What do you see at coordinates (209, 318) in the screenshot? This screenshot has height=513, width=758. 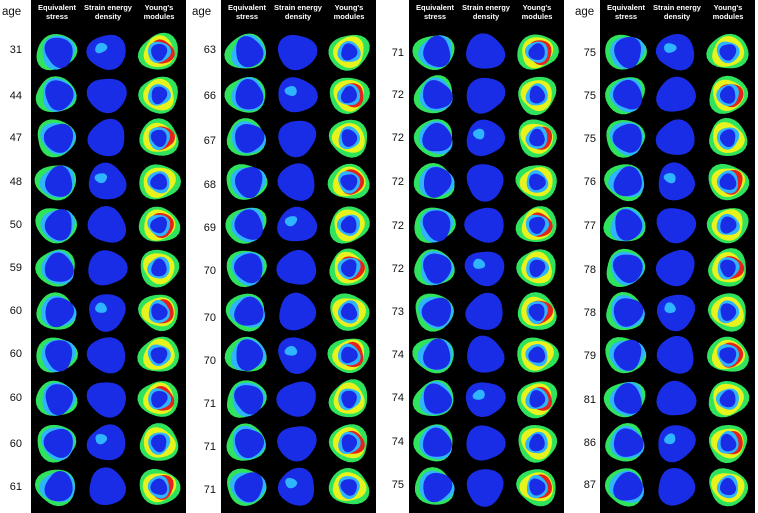 I see `age-label: 70` at bounding box center [209, 318].